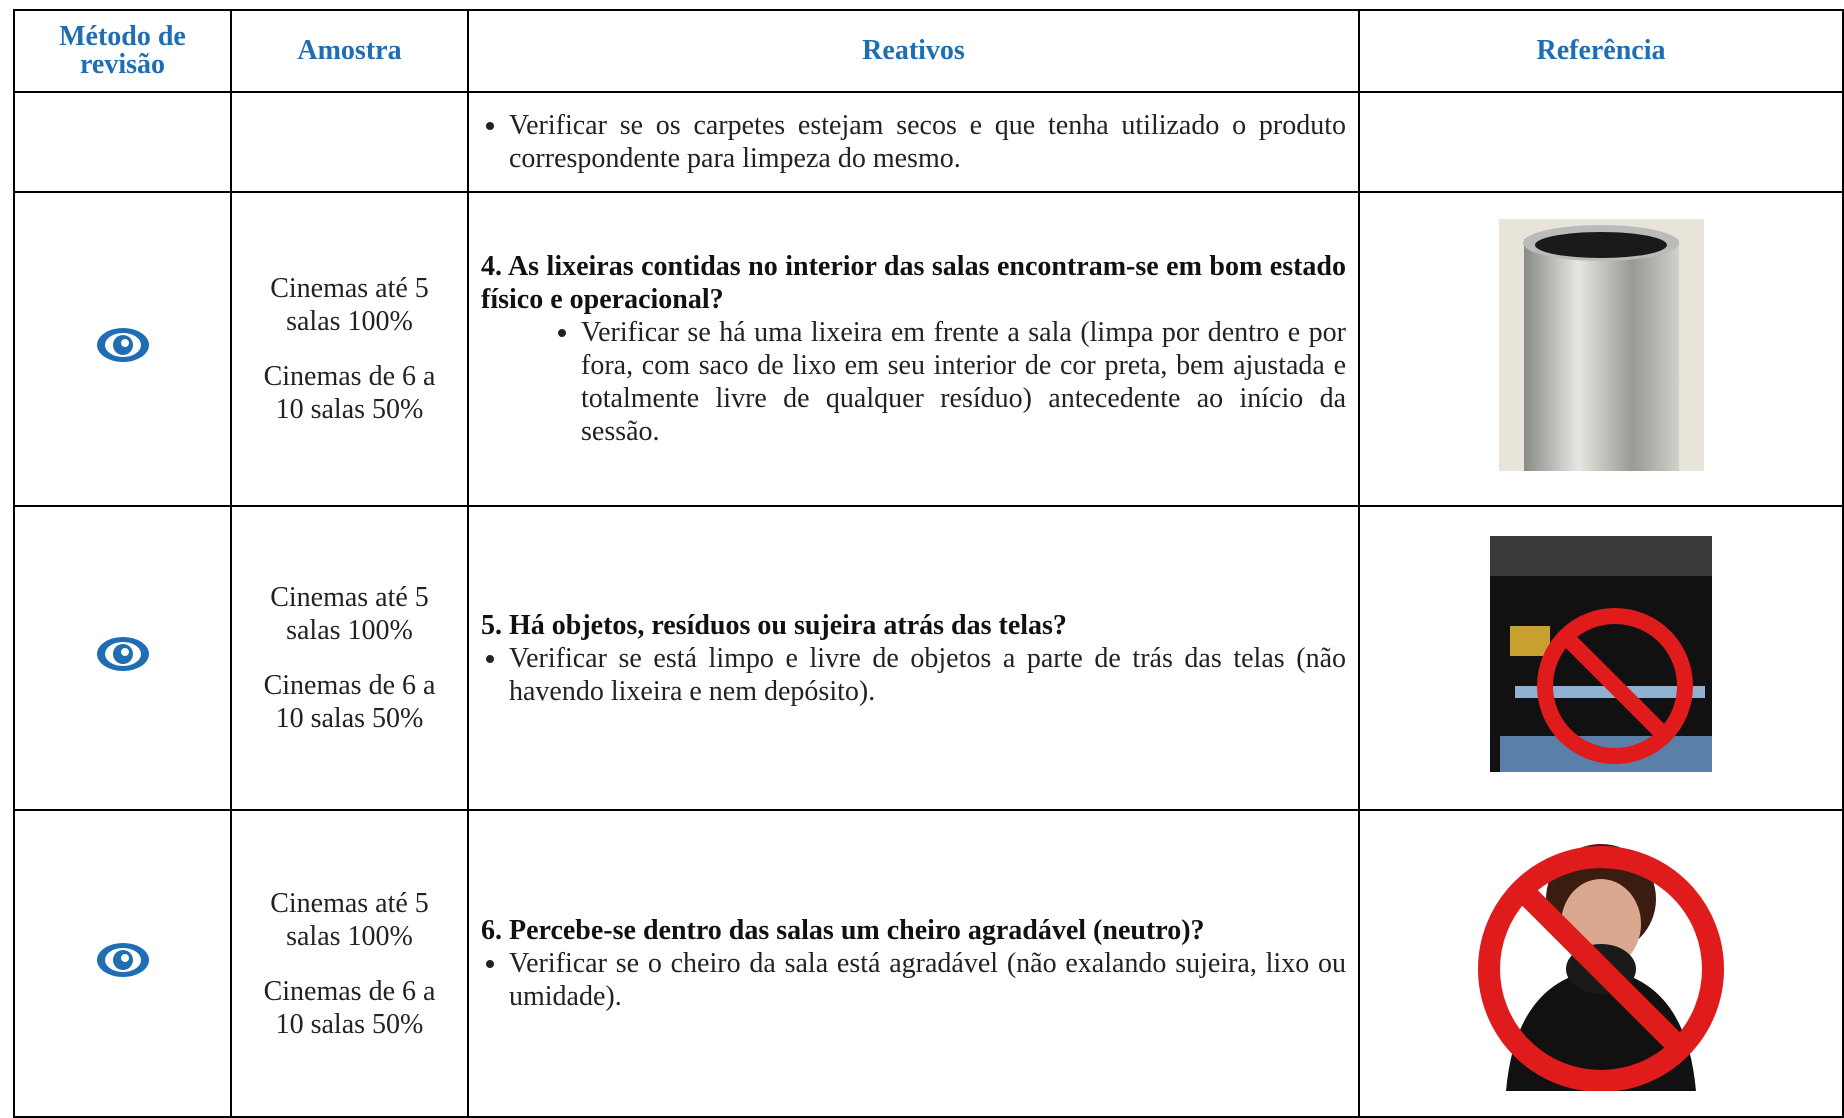 The height and width of the screenshot is (1118, 1844). What do you see at coordinates (1601, 967) in the screenshot?
I see `smell-image` at bounding box center [1601, 967].